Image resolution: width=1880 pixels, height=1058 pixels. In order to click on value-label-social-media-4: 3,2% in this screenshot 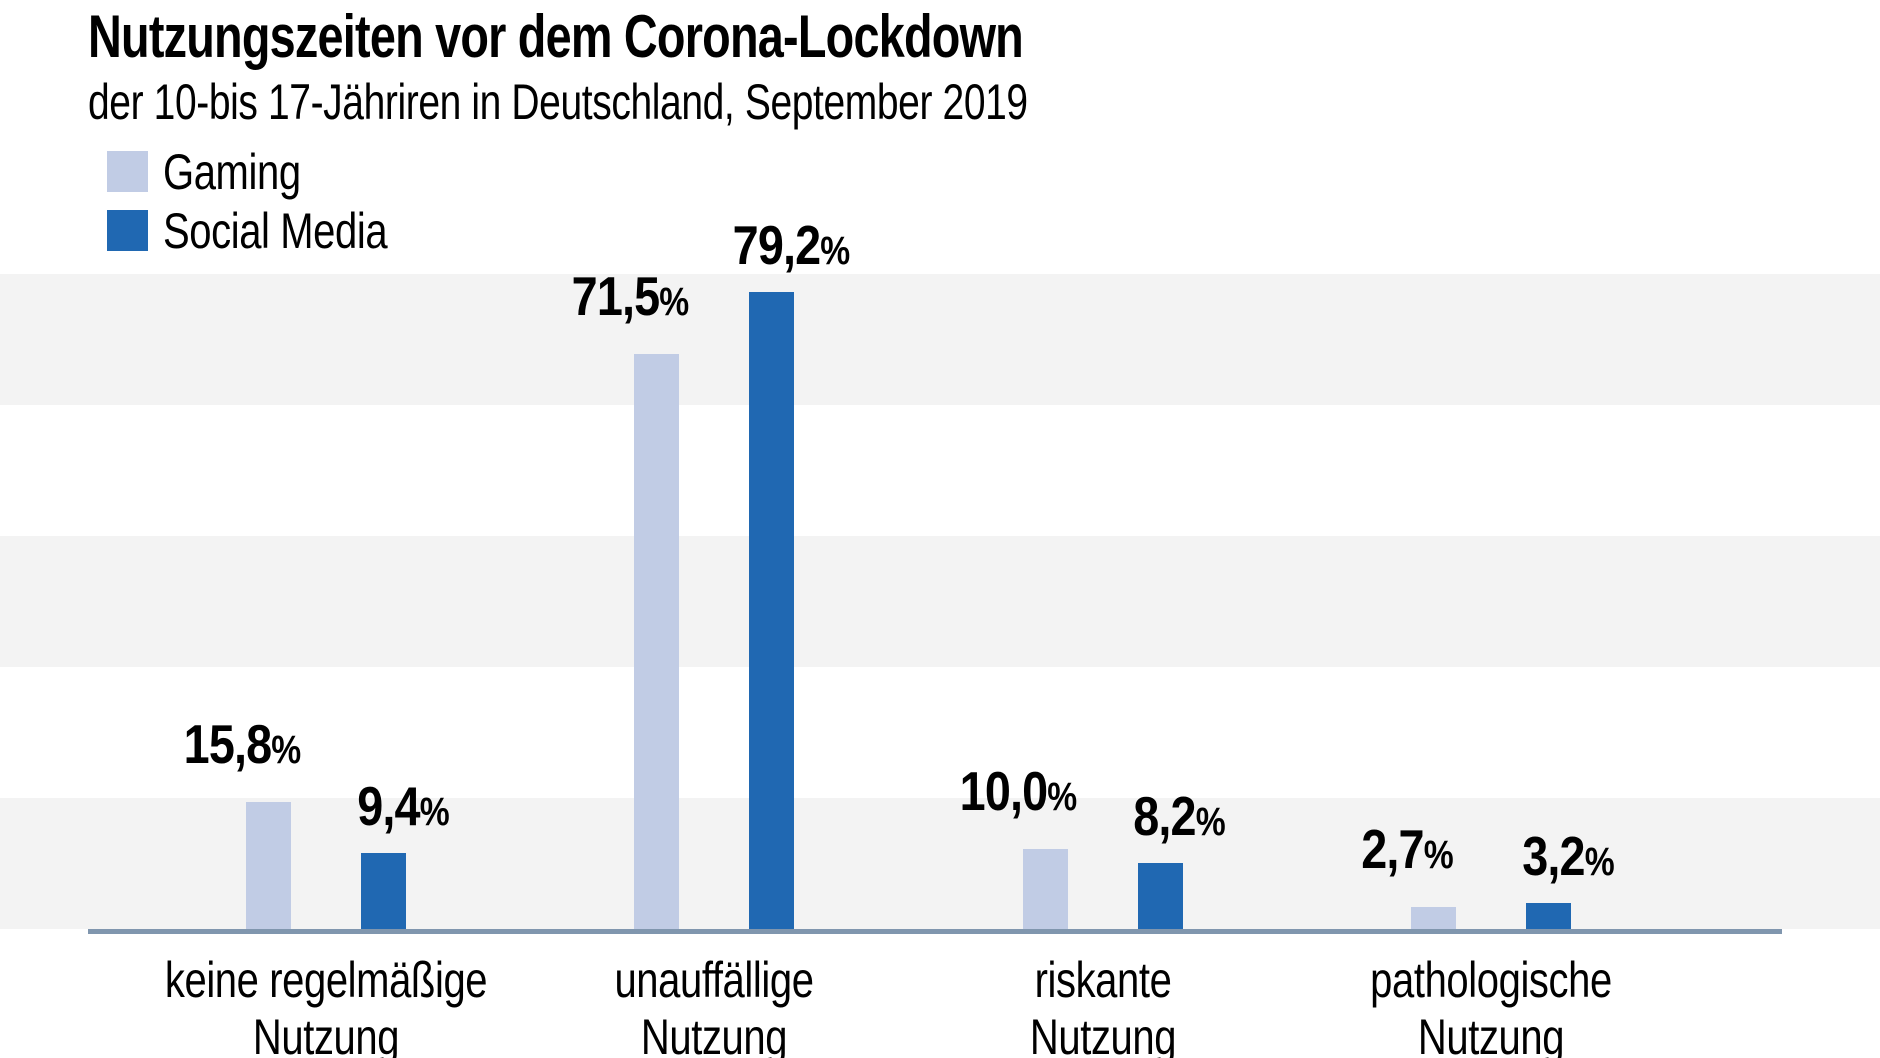, I will do `click(1567, 856)`.